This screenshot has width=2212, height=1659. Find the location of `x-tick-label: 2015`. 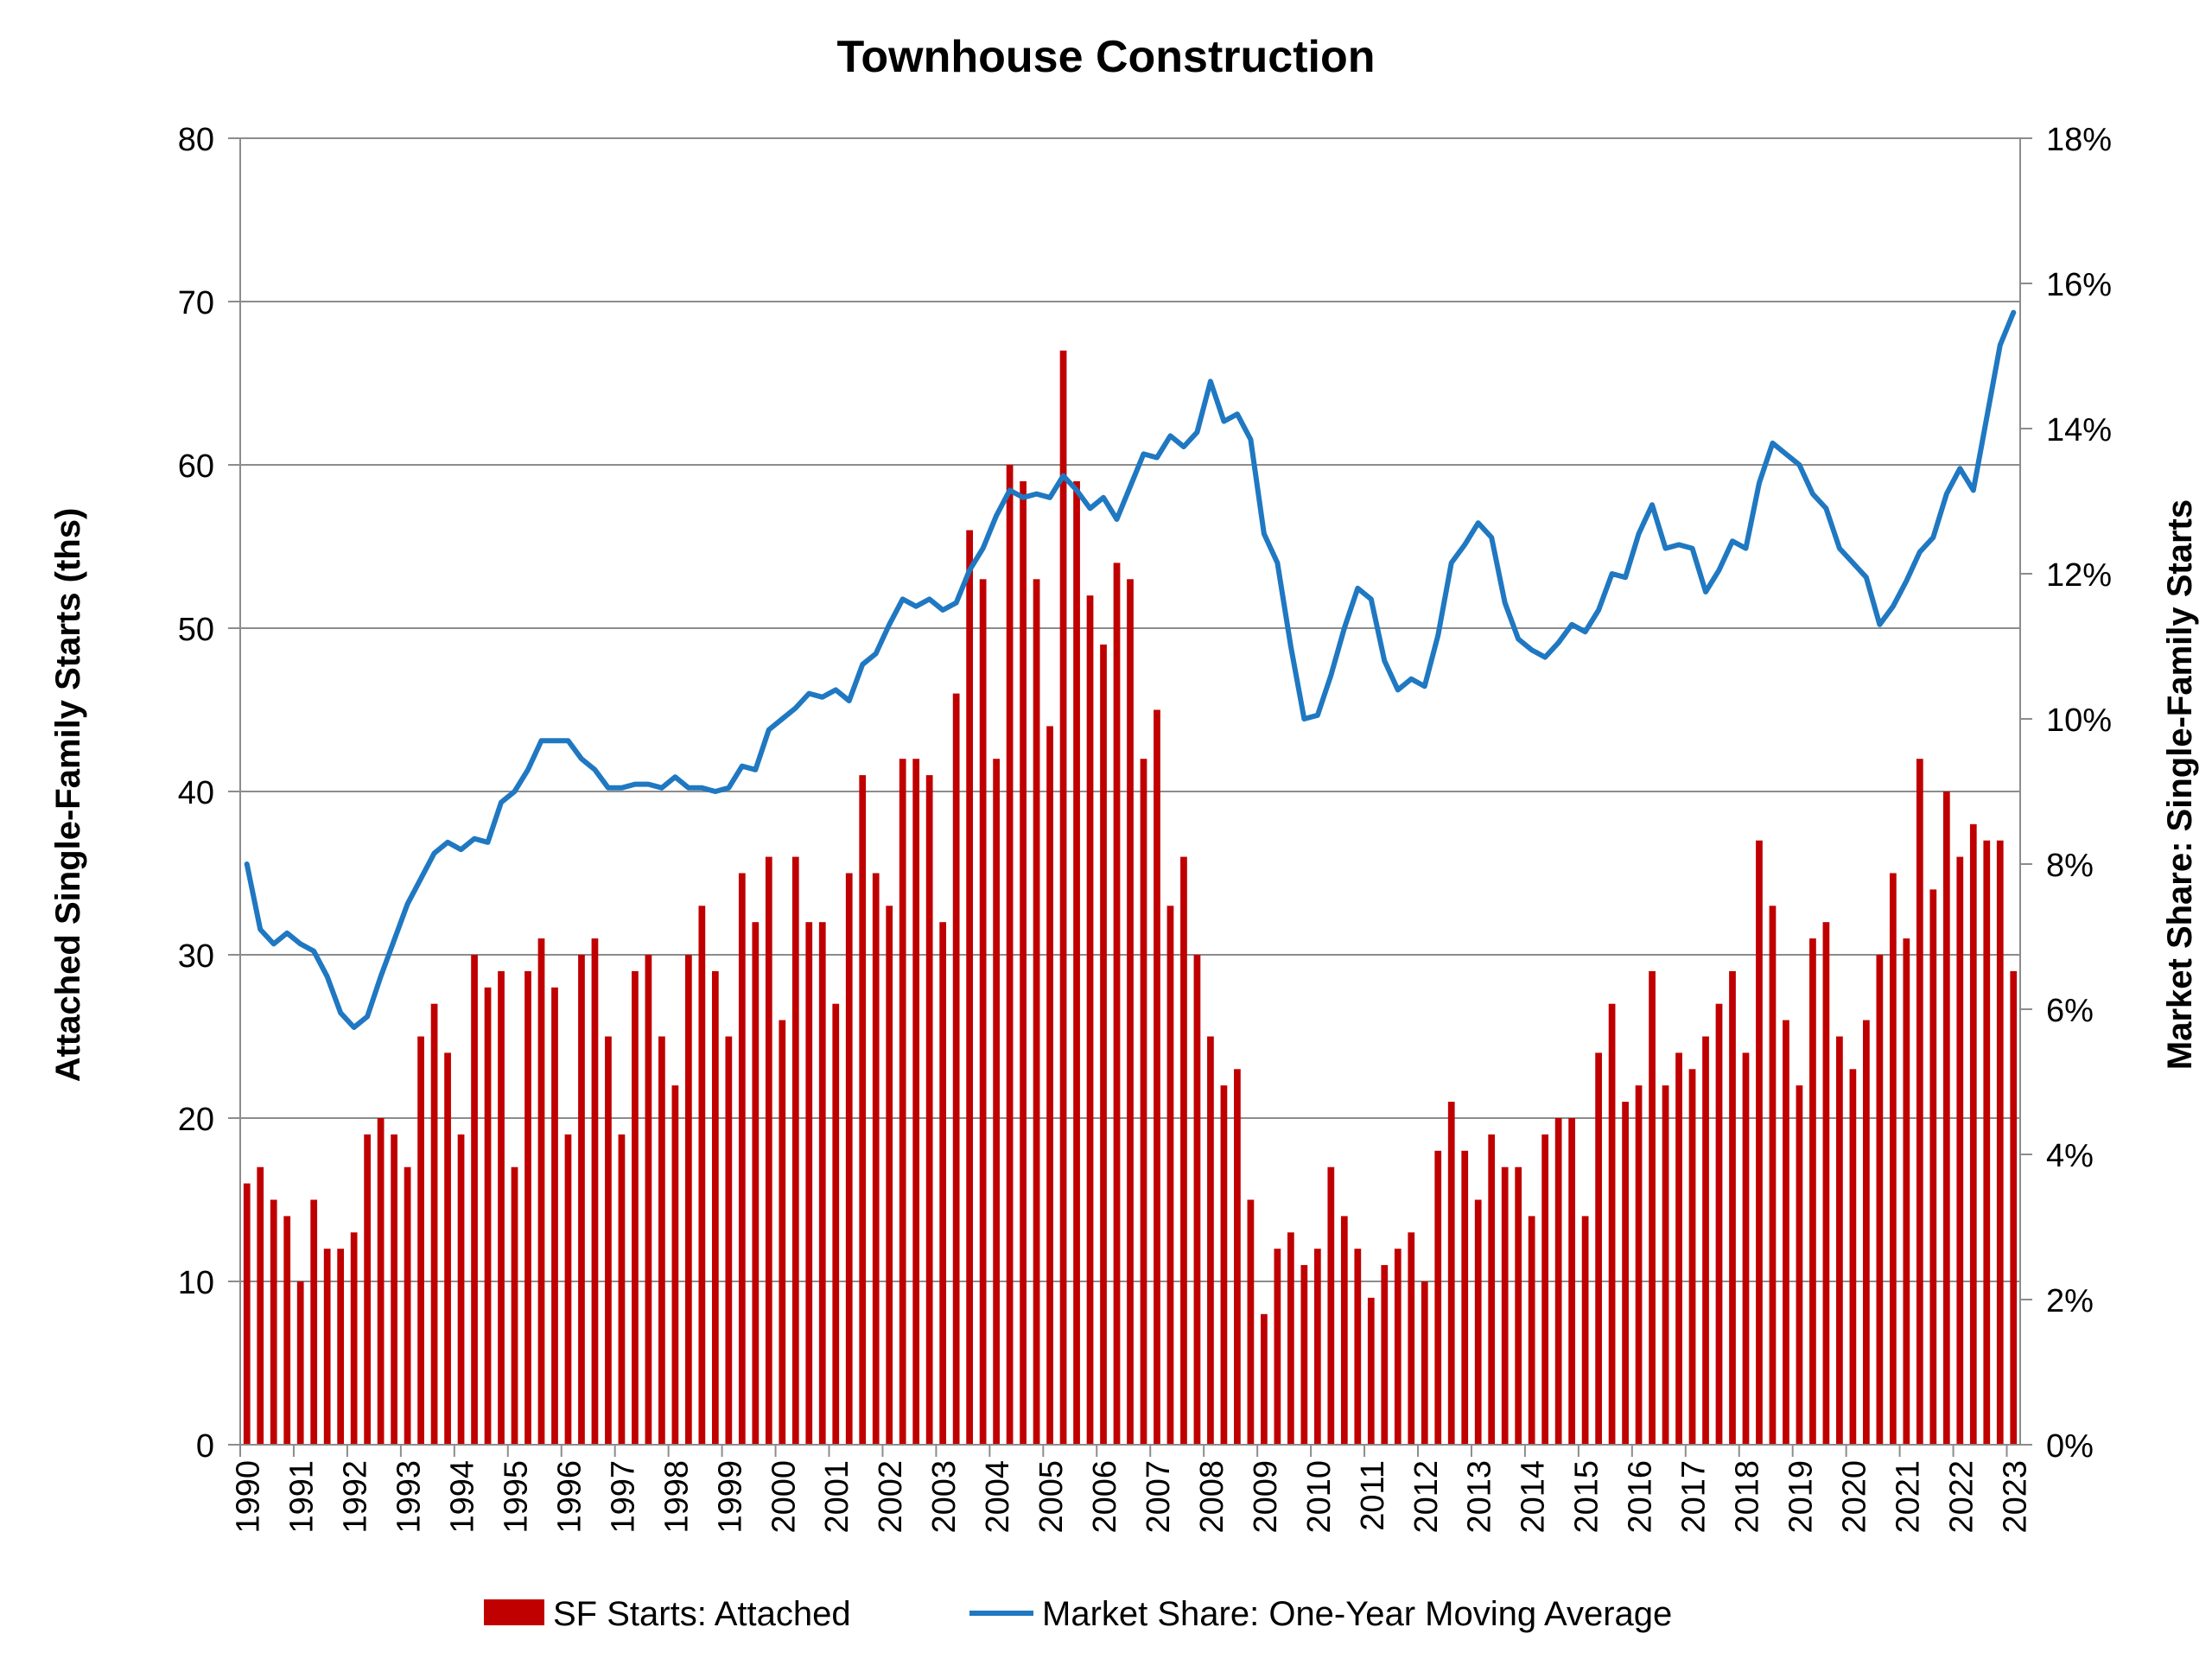

x-tick-label: 2015 is located at coordinates (1587, 1497).